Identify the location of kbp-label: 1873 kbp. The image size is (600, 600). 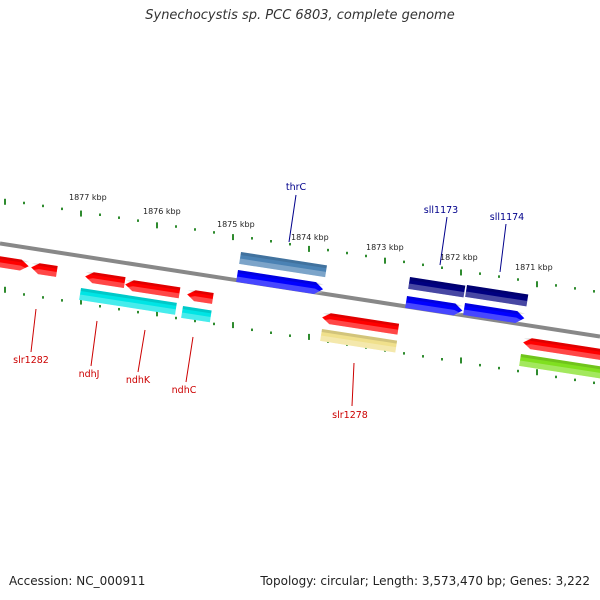
(385, 247).